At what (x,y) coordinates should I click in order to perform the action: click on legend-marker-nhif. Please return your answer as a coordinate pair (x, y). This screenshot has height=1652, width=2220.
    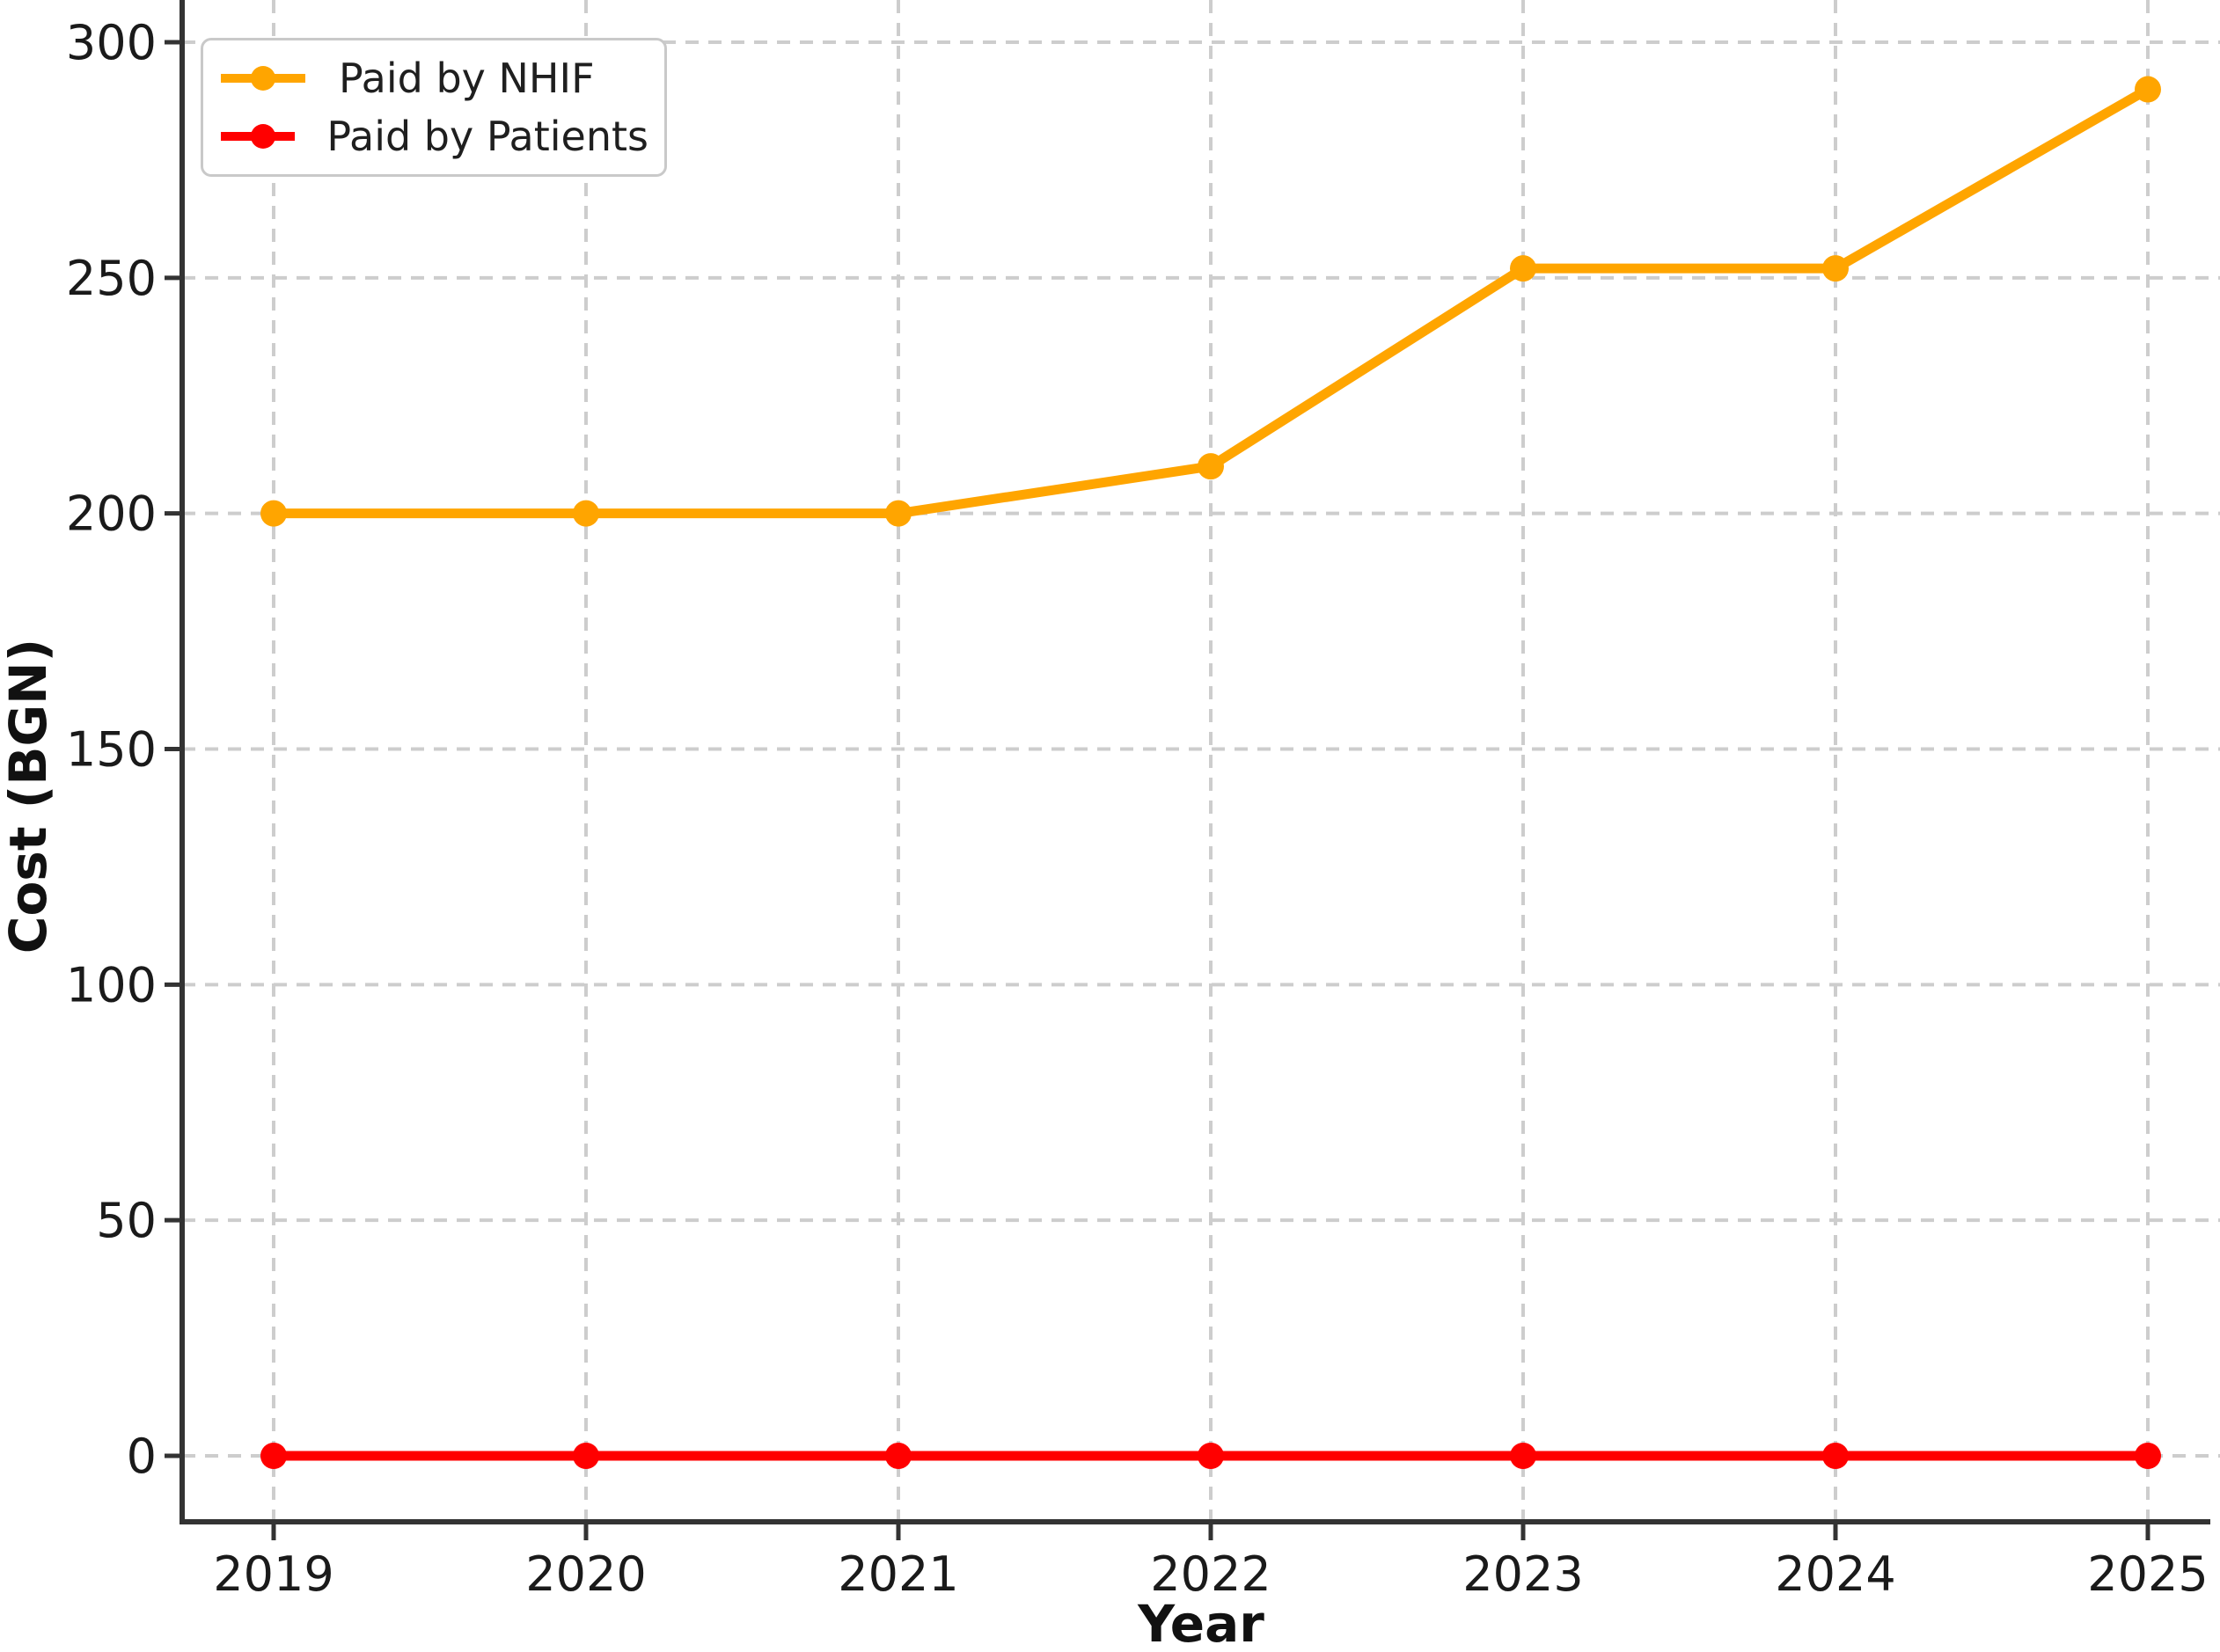
    Looking at the image, I should click on (263, 78).